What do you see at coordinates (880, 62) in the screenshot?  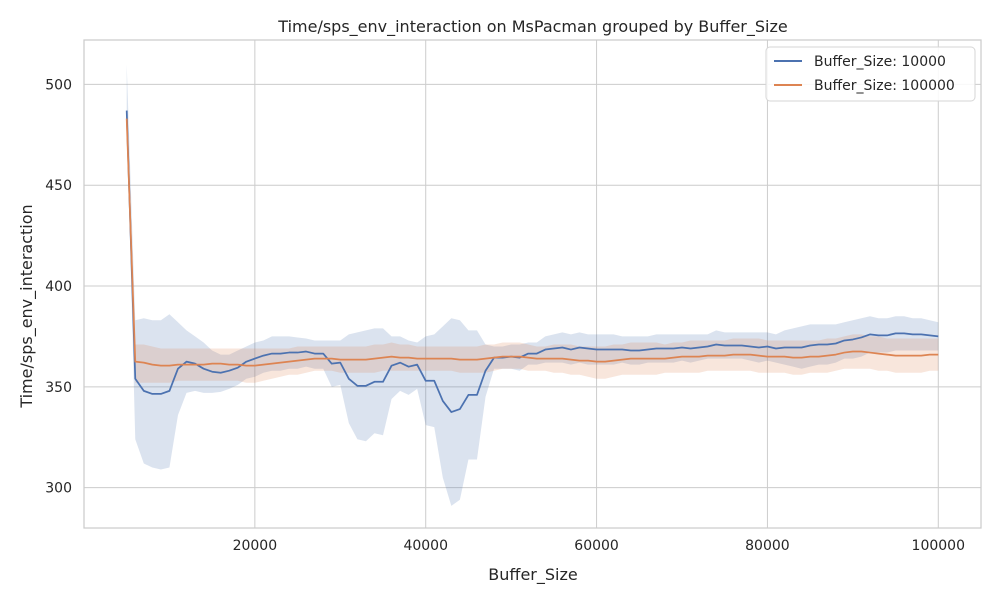 I see `legend-label: Buffer_Size: 10000` at bounding box center [880, 62].